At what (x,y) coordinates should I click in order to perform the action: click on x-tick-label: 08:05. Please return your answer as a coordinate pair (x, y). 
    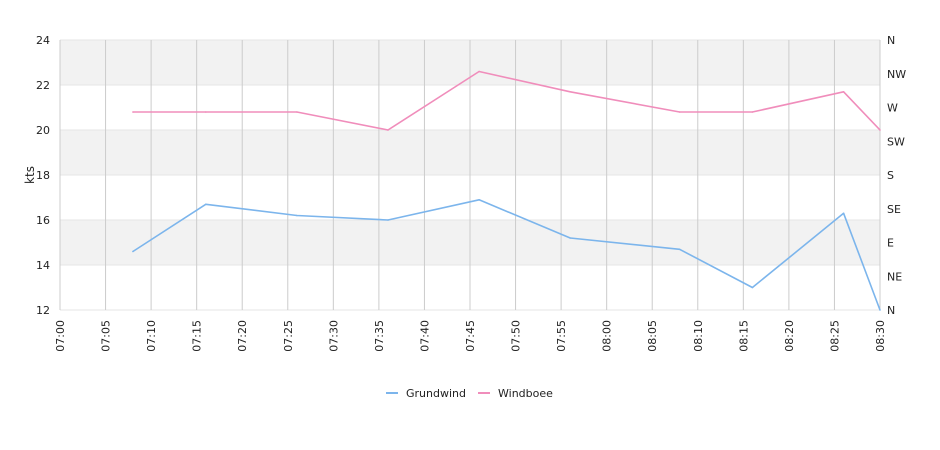
    Looking at the image, I should click on (652, 336).